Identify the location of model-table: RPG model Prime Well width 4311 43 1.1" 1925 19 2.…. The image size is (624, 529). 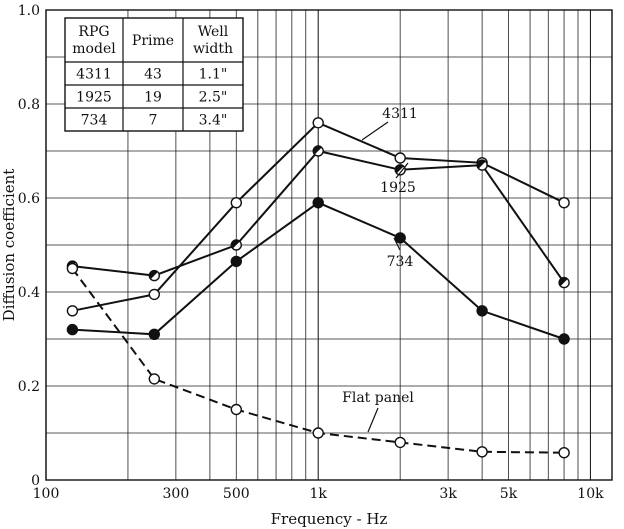
(154, 74).